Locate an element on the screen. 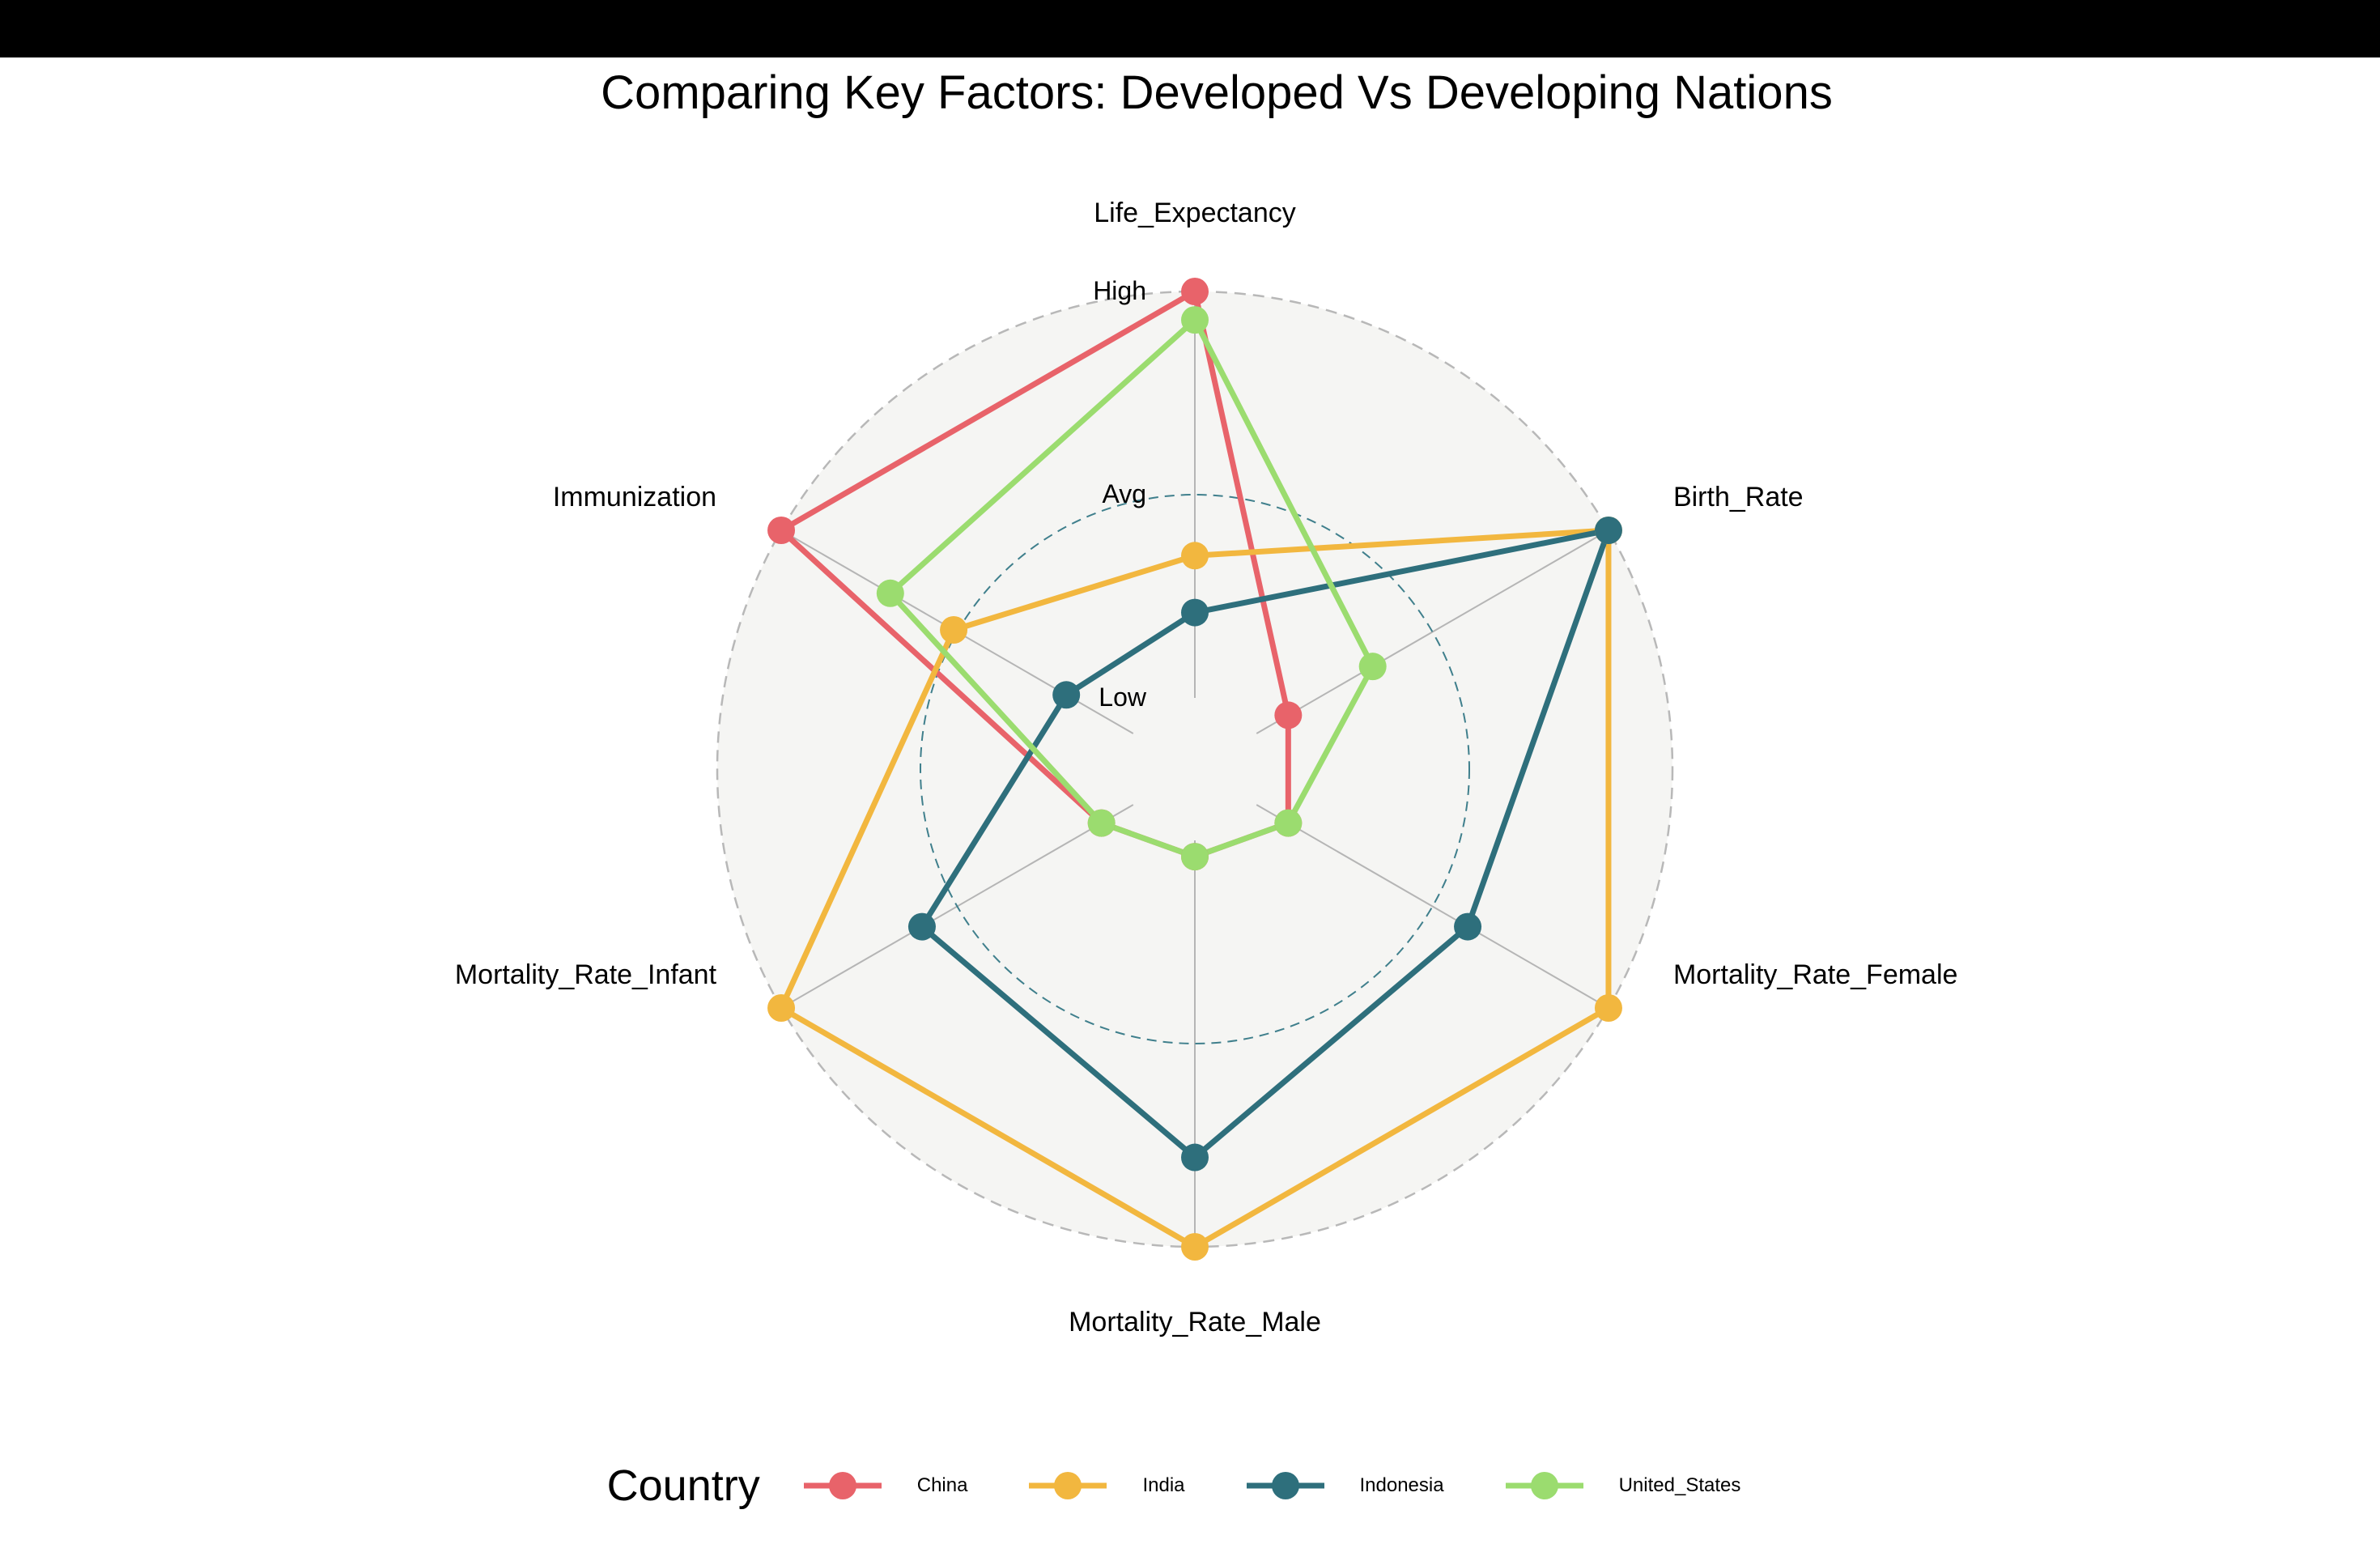 This screenshot has height=1548, width=2380. point-india-life_expectancy is located at coordinates (1195, 556).